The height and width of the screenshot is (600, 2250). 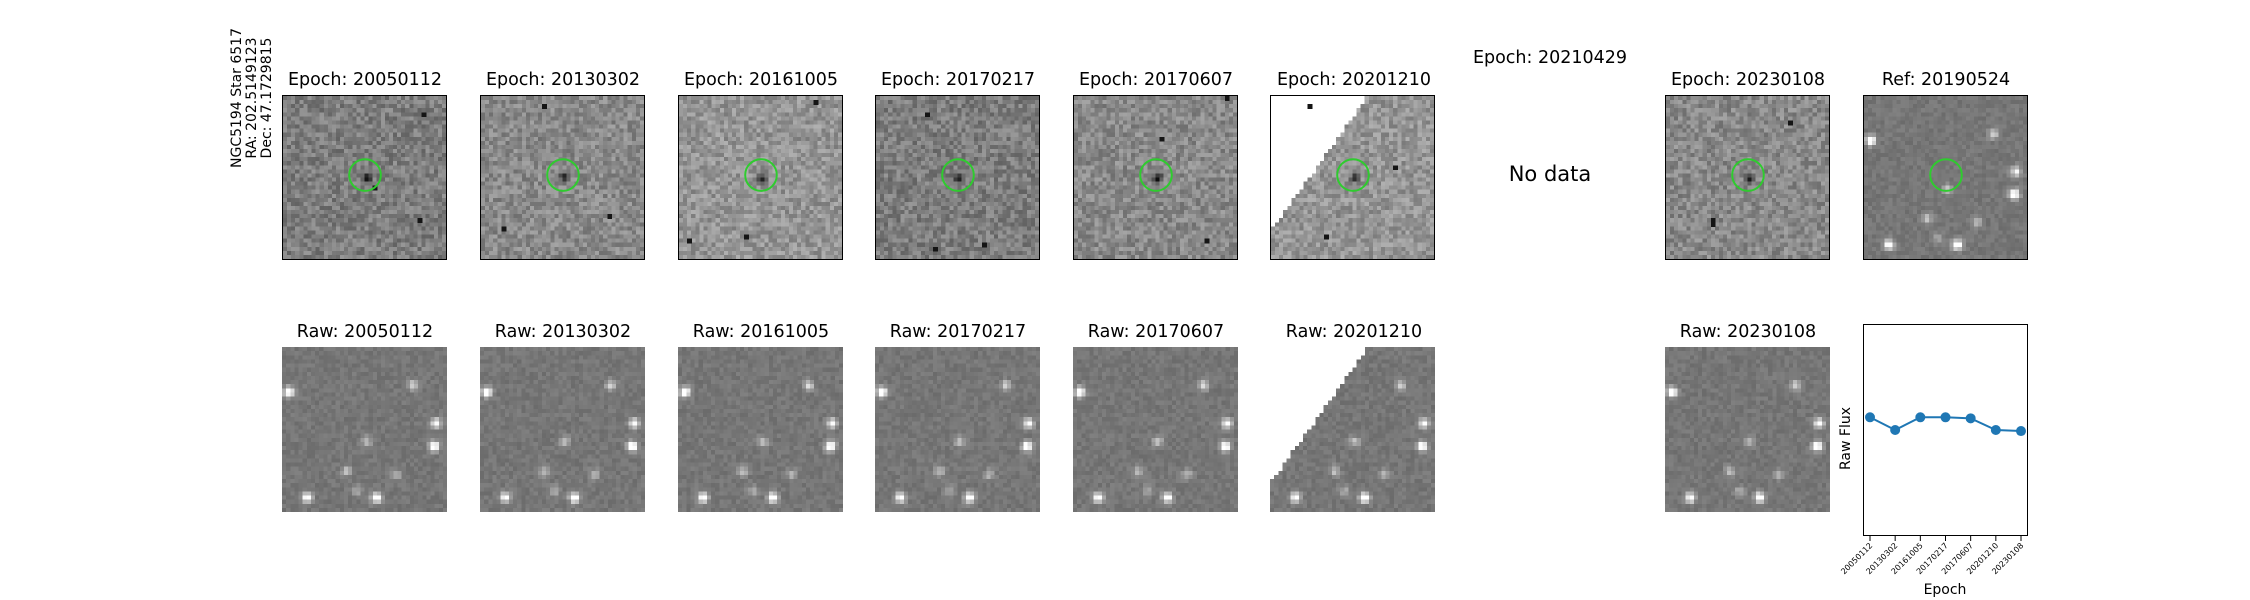 What do you see at coordinates (1748, 332) in the screenshot?
I see `raw-title: Raw: 20230108` at bounding box center [1748, 332].